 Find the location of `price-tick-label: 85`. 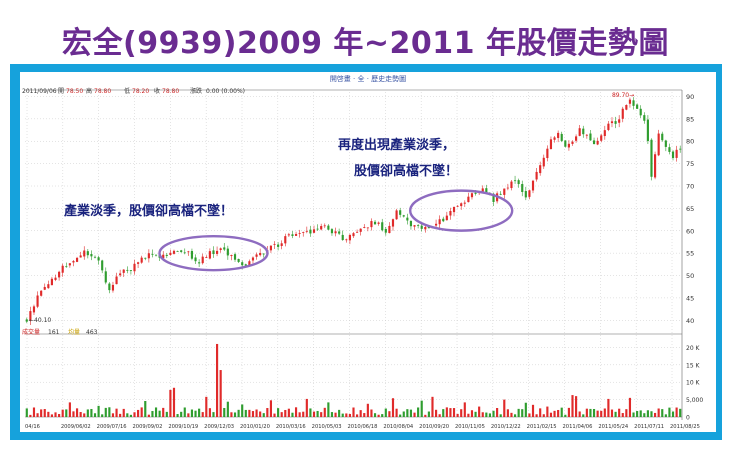

price-tick-label: 85 is located at coordinates (690, 119).